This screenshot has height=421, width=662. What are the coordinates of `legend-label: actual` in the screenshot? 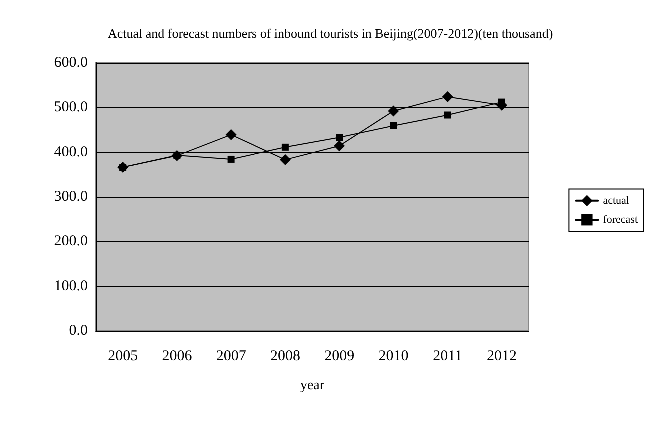 It's located at (616, 200).